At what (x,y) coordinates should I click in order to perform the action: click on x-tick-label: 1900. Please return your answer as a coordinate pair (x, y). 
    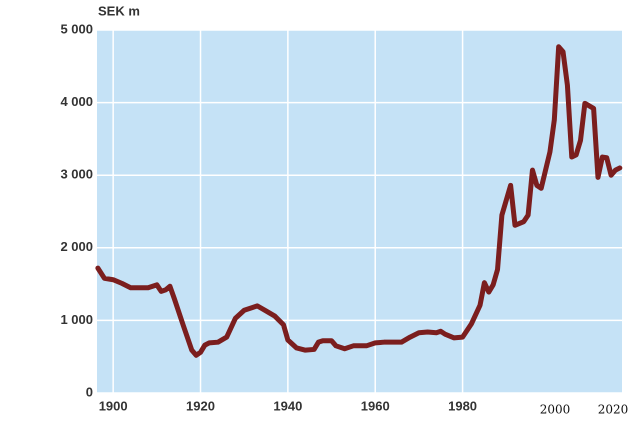
    Looking at the image, I should click on (113, 405).